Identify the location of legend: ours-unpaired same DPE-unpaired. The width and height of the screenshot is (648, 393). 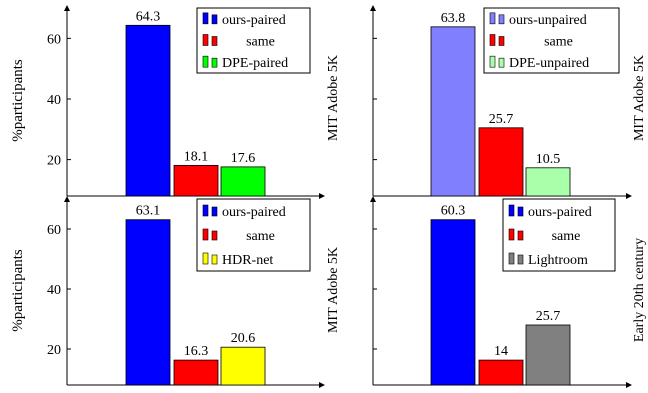
(551, 40).